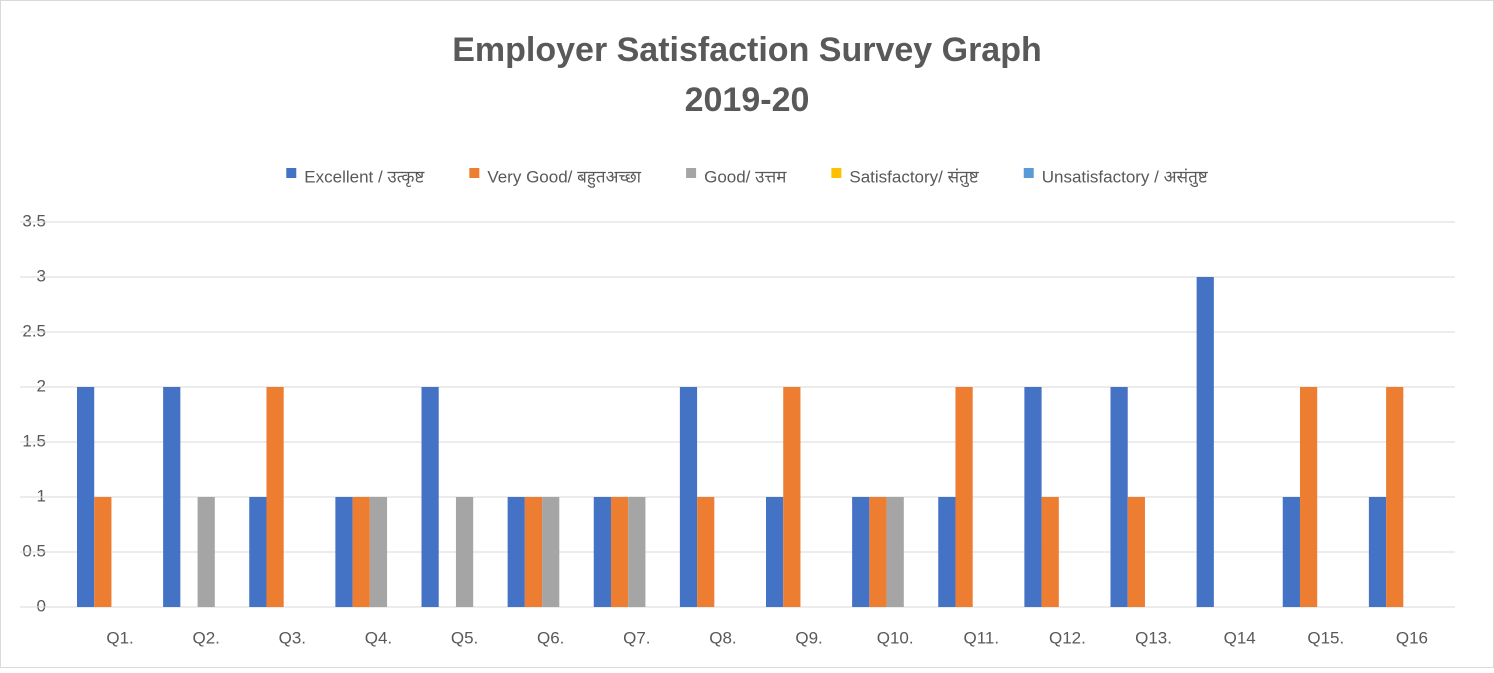 The image size is (1494, 673). What do you see at coordinates (34, 330) in the screenshot?
I see `y-tick-label: 2.5` at bounding box center [34, 330].